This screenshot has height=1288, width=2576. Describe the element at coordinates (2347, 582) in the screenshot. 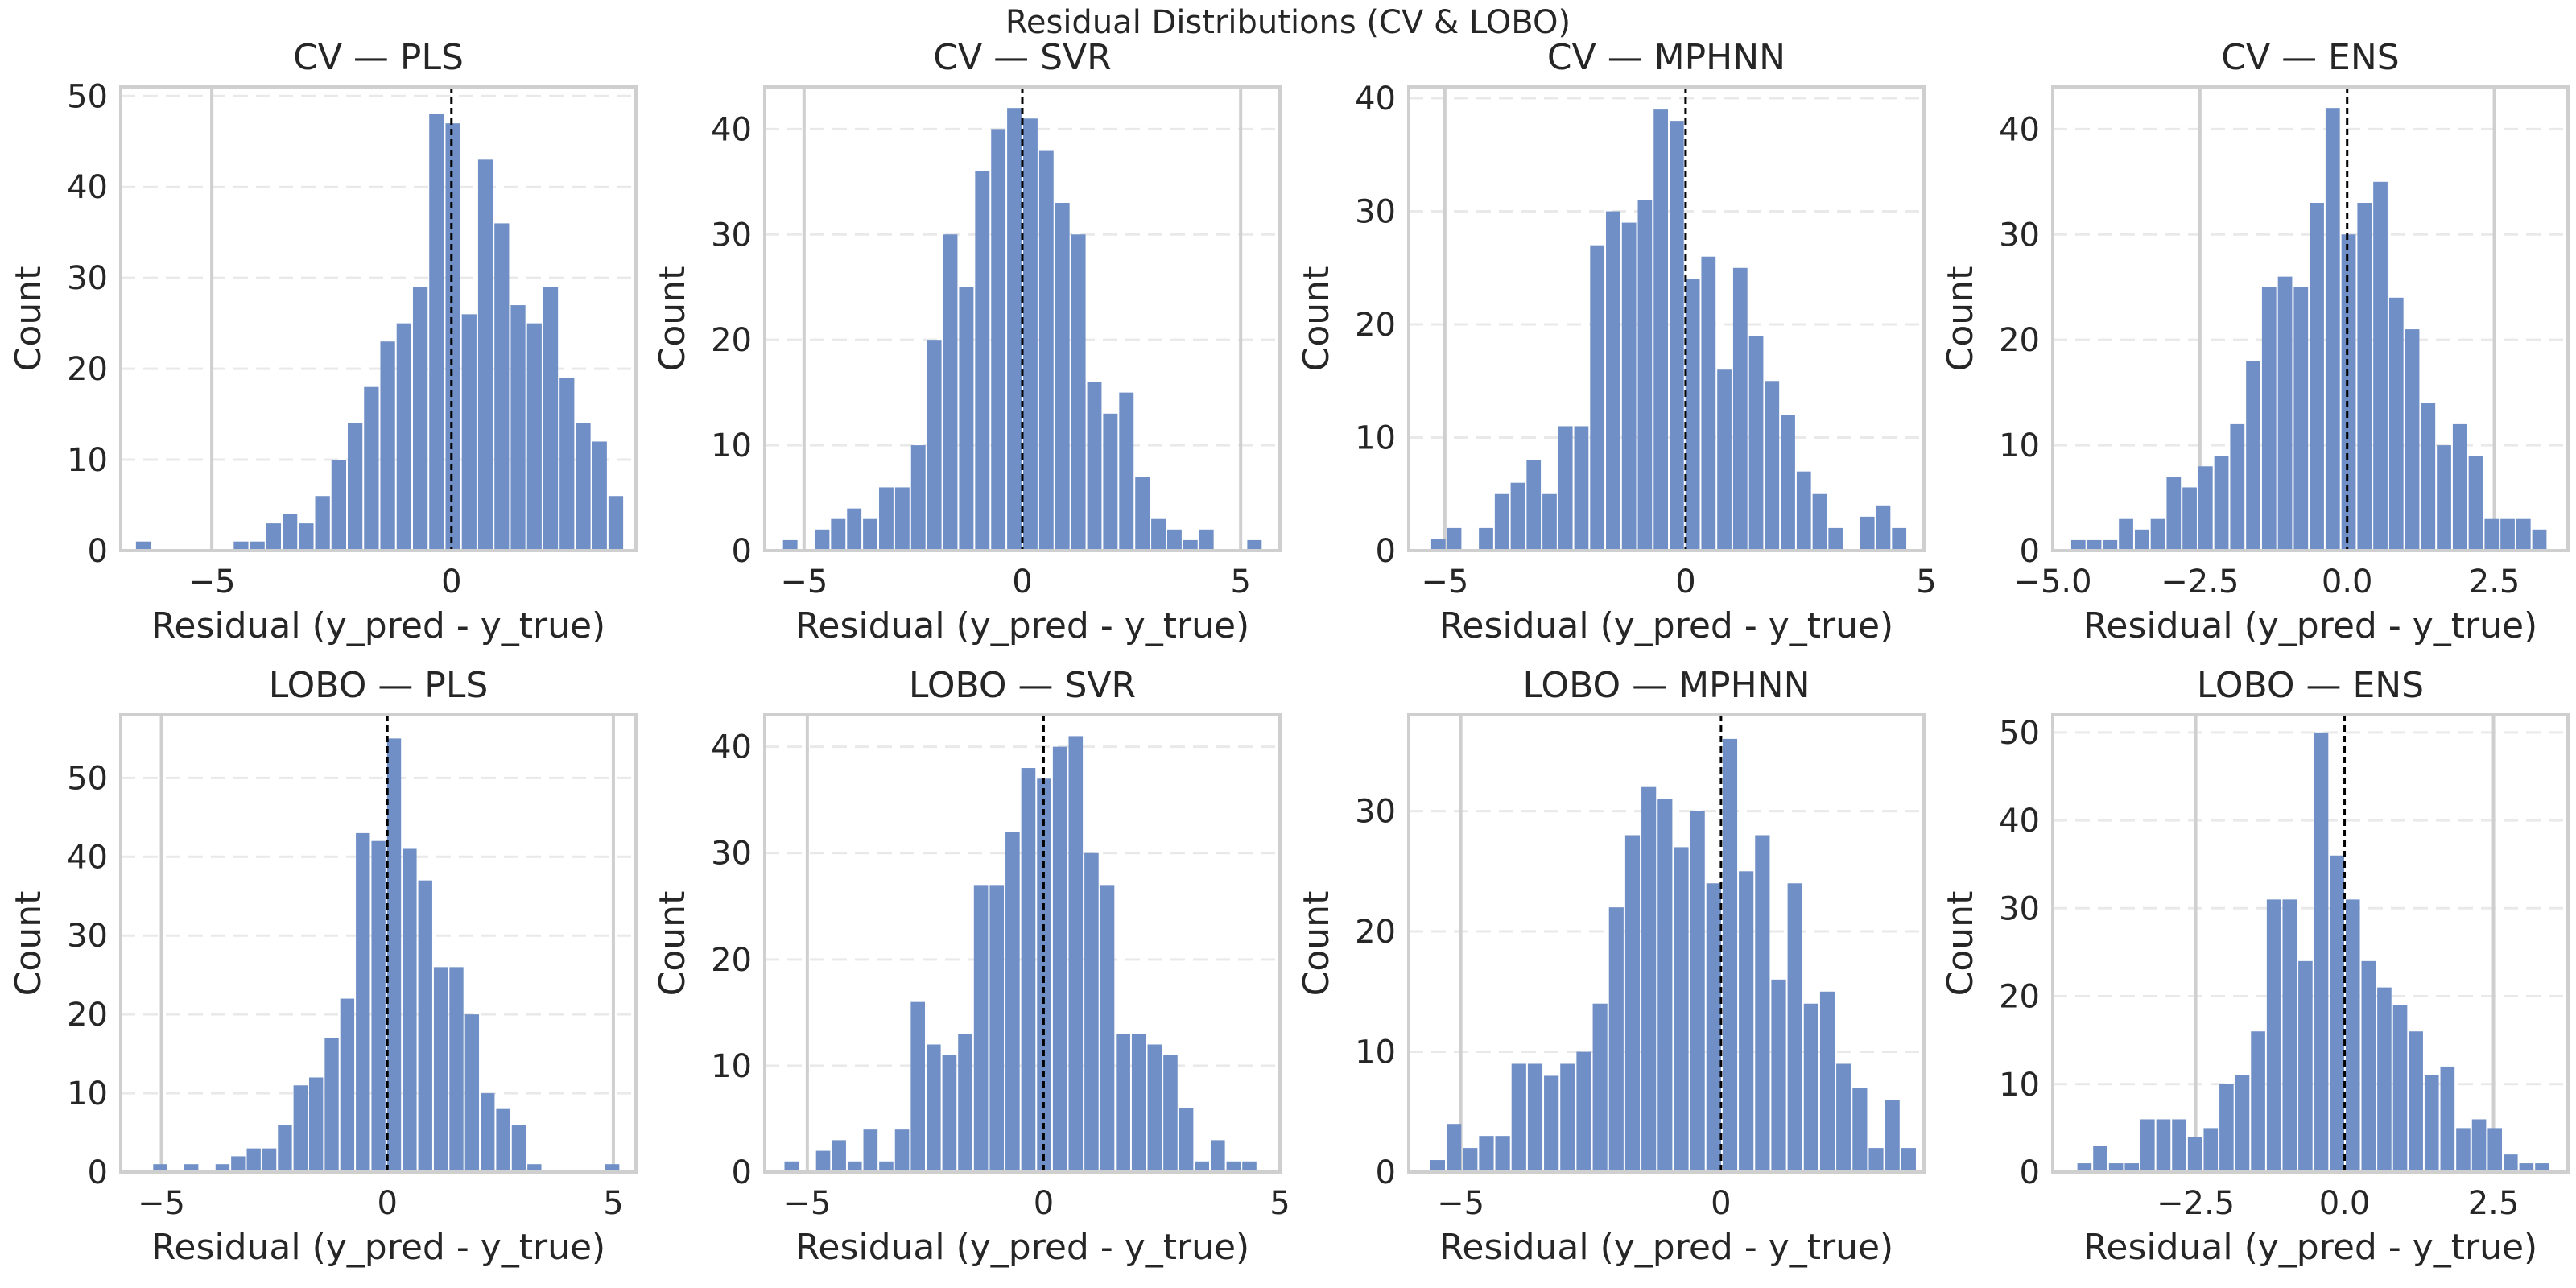

I see `x-tick-label: 0.0` at that location.